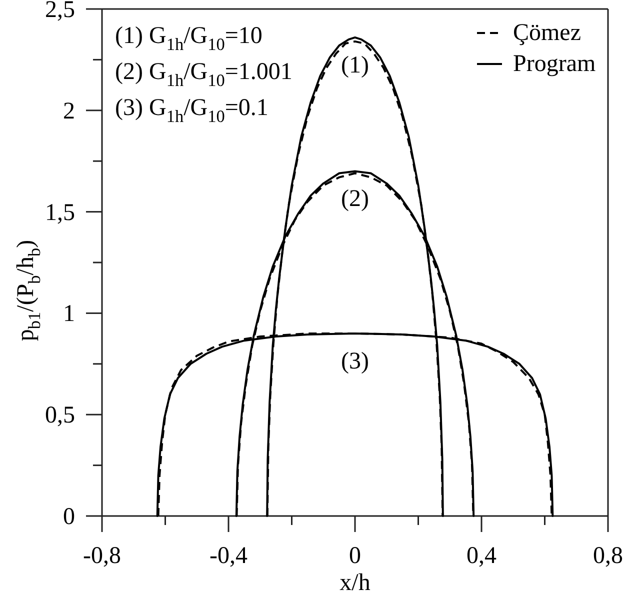  What do you see at coordinates (355, 556) in the screenshot?
I see `x-tick-label: 0` at bounding box center [355, 556].